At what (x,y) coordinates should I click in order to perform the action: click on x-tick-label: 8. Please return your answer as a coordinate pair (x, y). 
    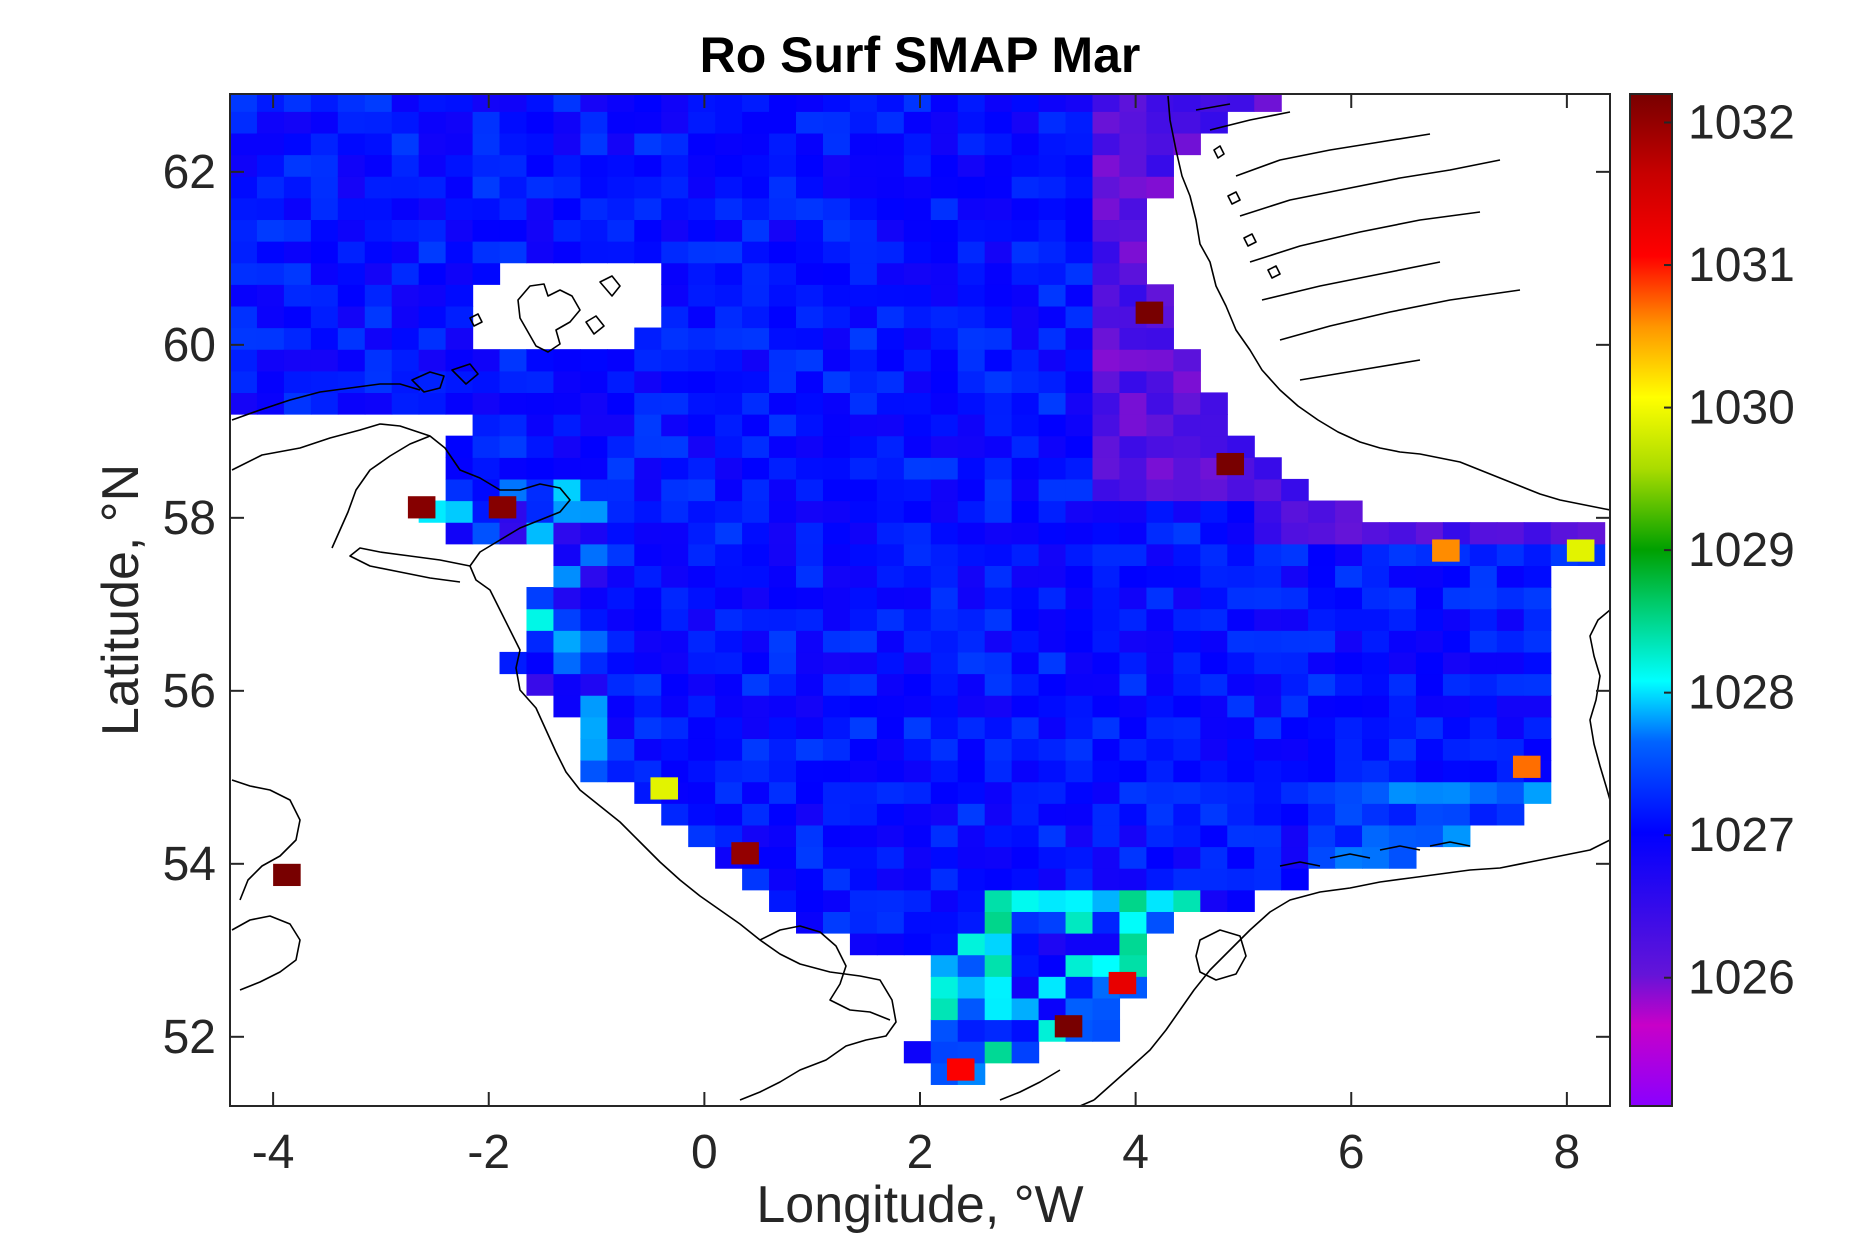
    Looking at the image, I should click on (1567, 1152).